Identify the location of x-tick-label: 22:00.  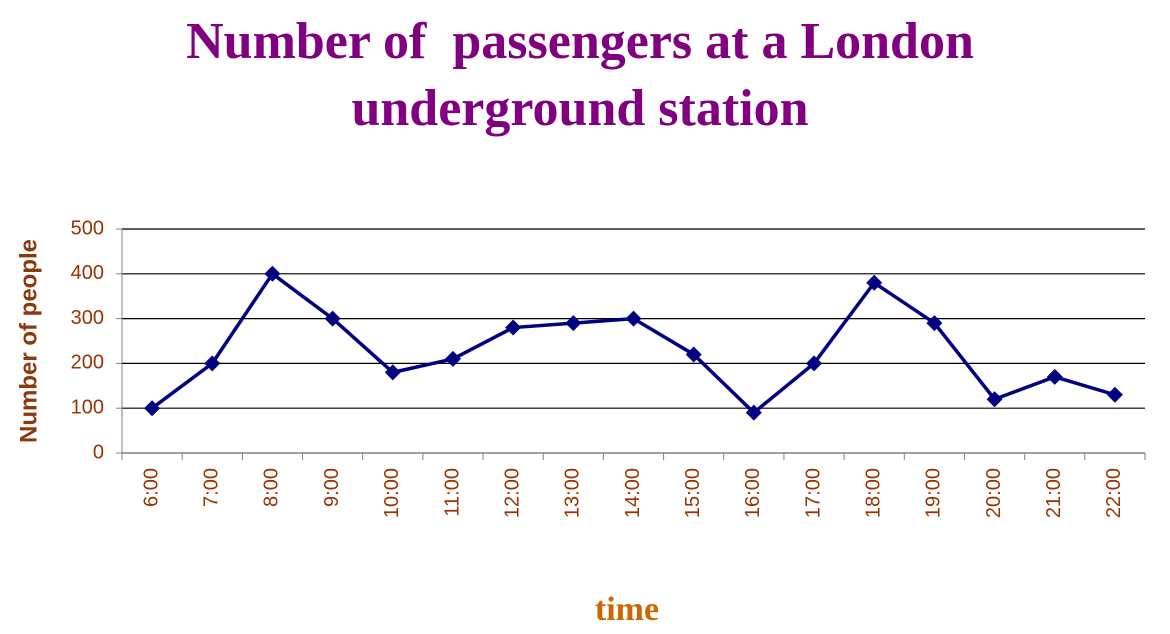
(1114, 493).